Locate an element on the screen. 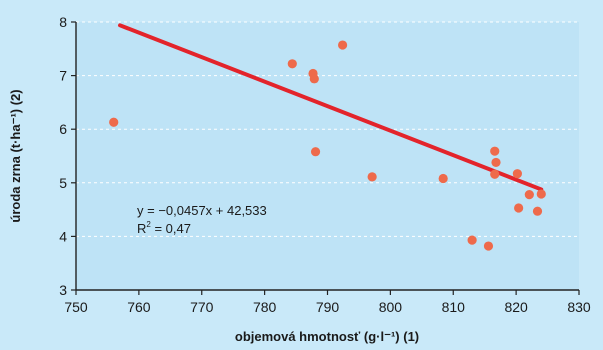 This screenshot has height=350, width=603. x-tick-label: 830 is located at coordinates (579, 307).